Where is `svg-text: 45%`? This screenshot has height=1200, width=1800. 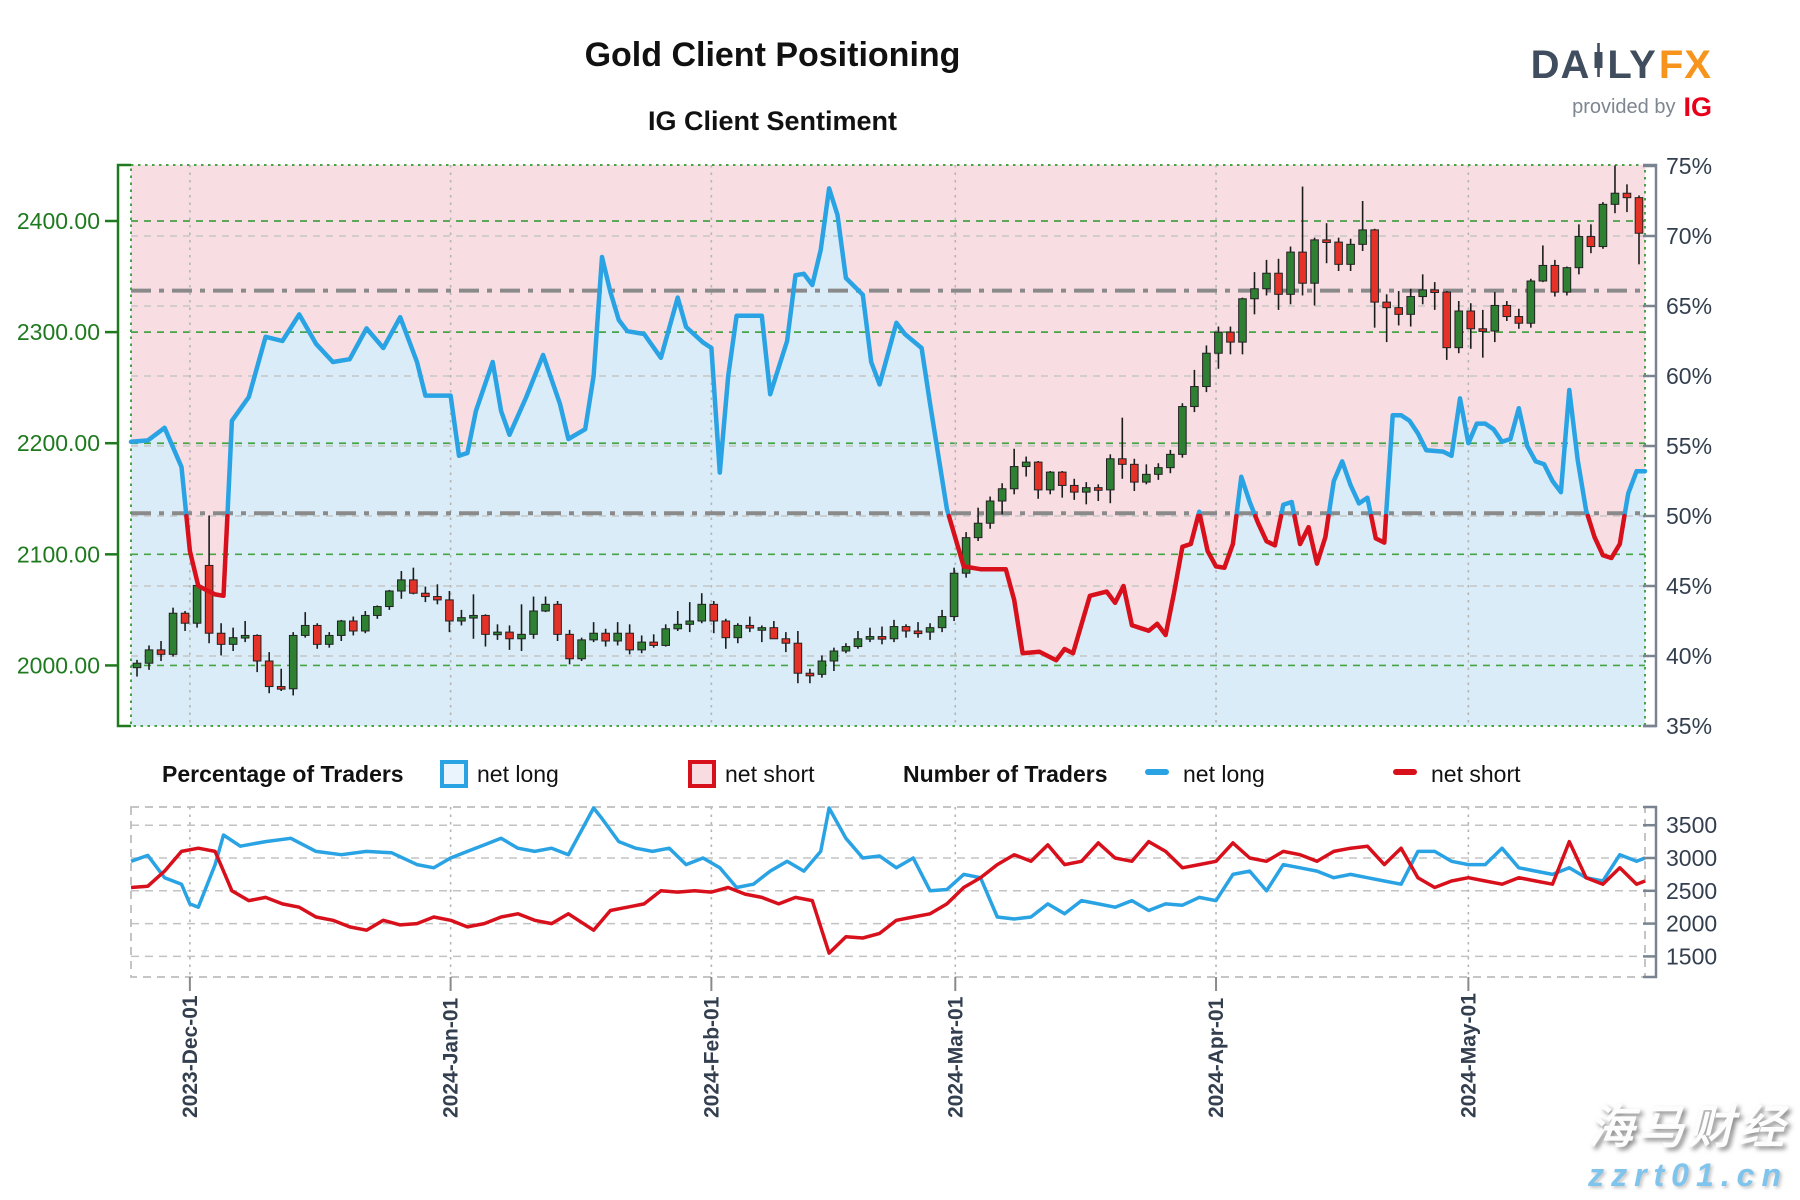
svg-text: 45% is located at coordinates (1689, 586).